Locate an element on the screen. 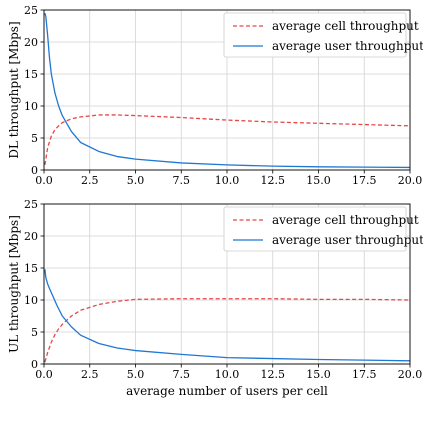 The height and width of the screenshot is (423, 423). dl-legend-cell-label: average cell throughput is located at coordinates (345, 26).